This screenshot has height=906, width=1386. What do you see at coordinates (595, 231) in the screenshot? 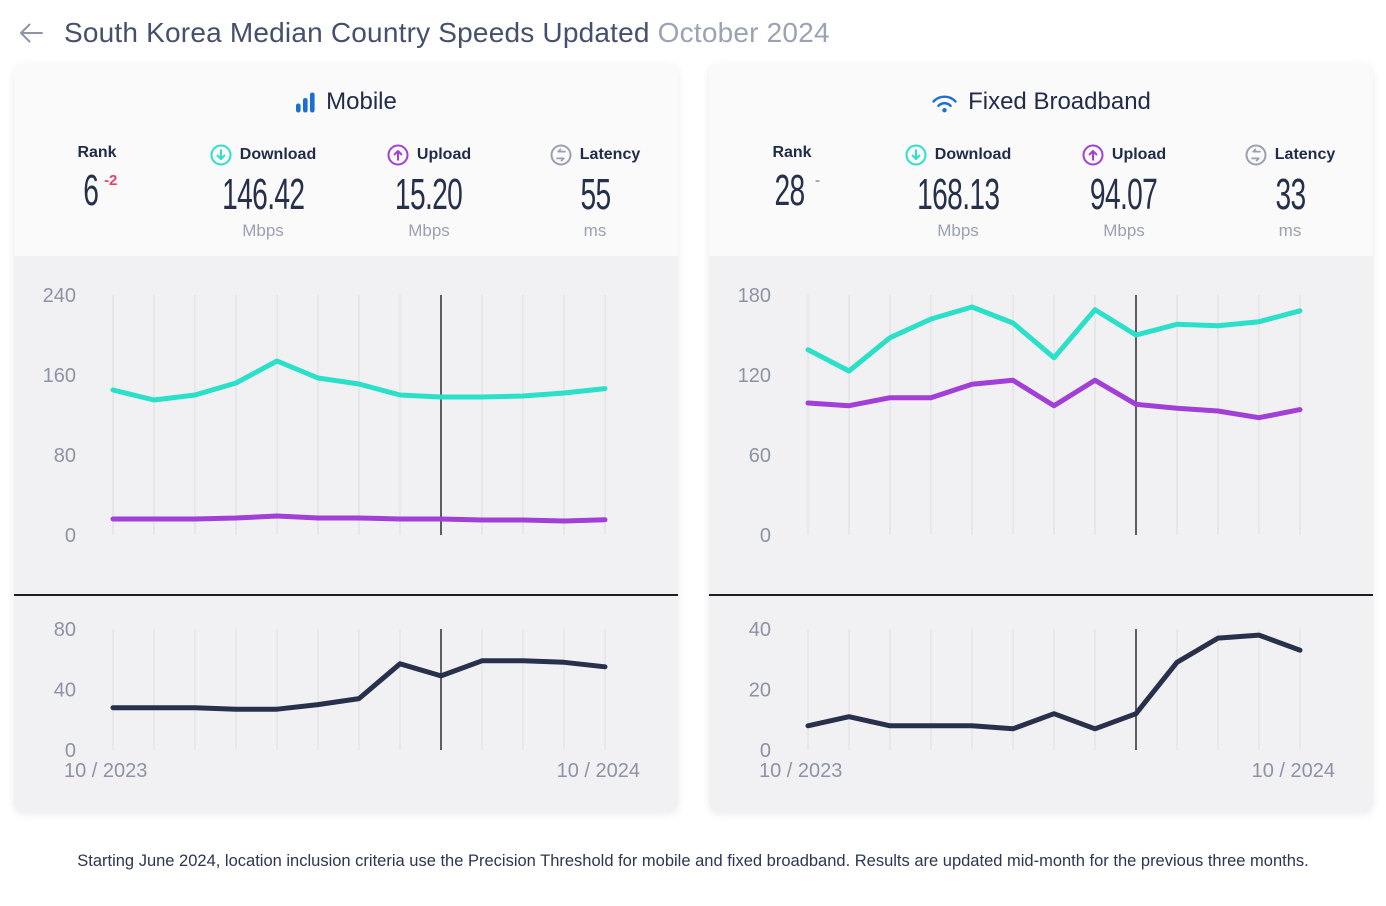
I see `mobile-latency-unit: ms` at bounding box center [595, 231].